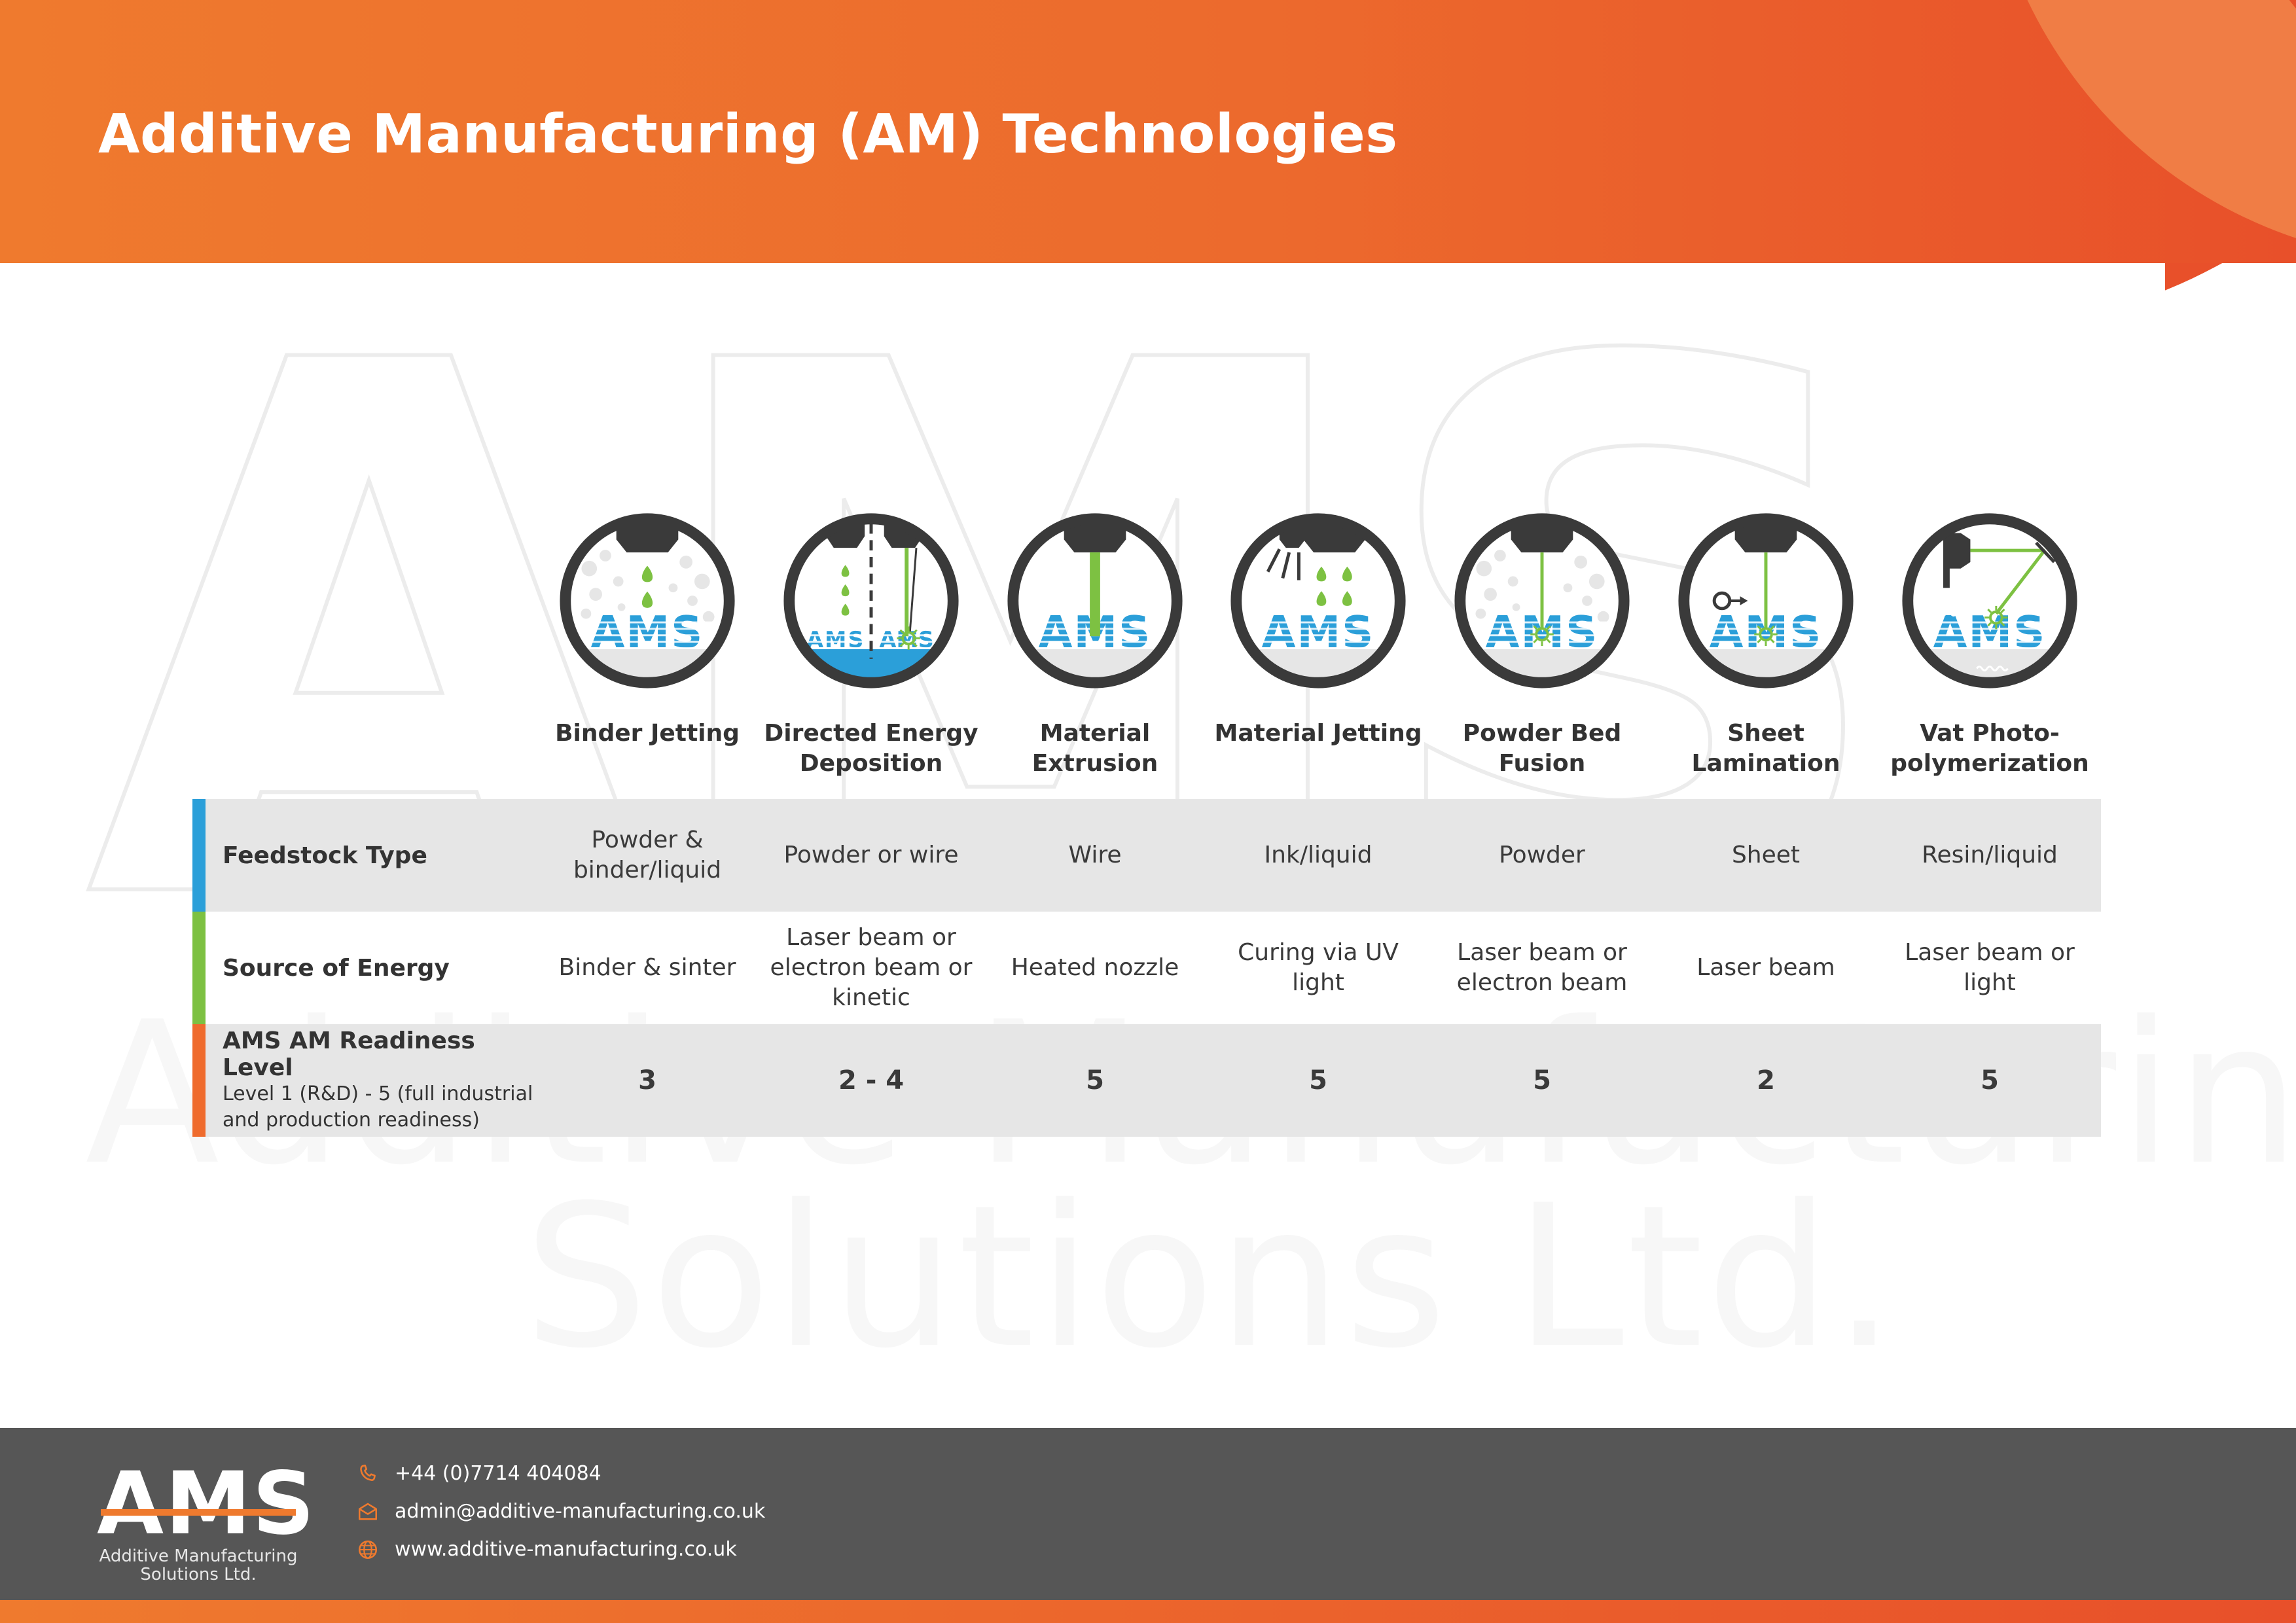 The height and width of the screenshot is (1623, 2296). I want to click on technology-name: Binder Jetting, so click(647, 733).